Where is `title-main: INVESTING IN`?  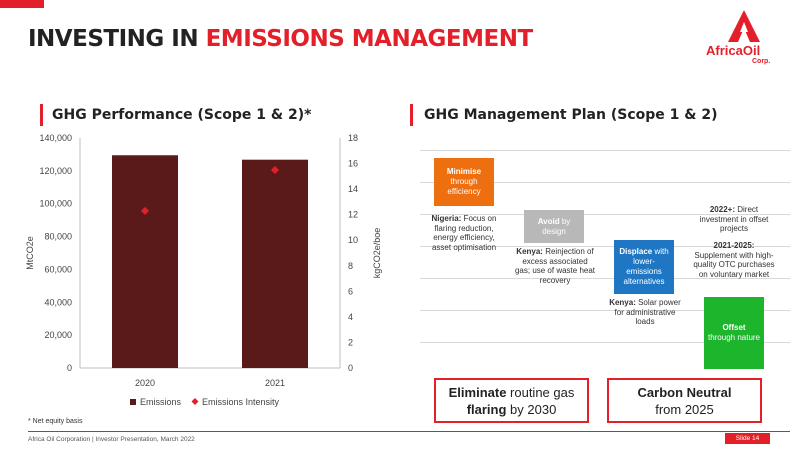
title-main: INVESTING IN is located at coordinates (117, 39).